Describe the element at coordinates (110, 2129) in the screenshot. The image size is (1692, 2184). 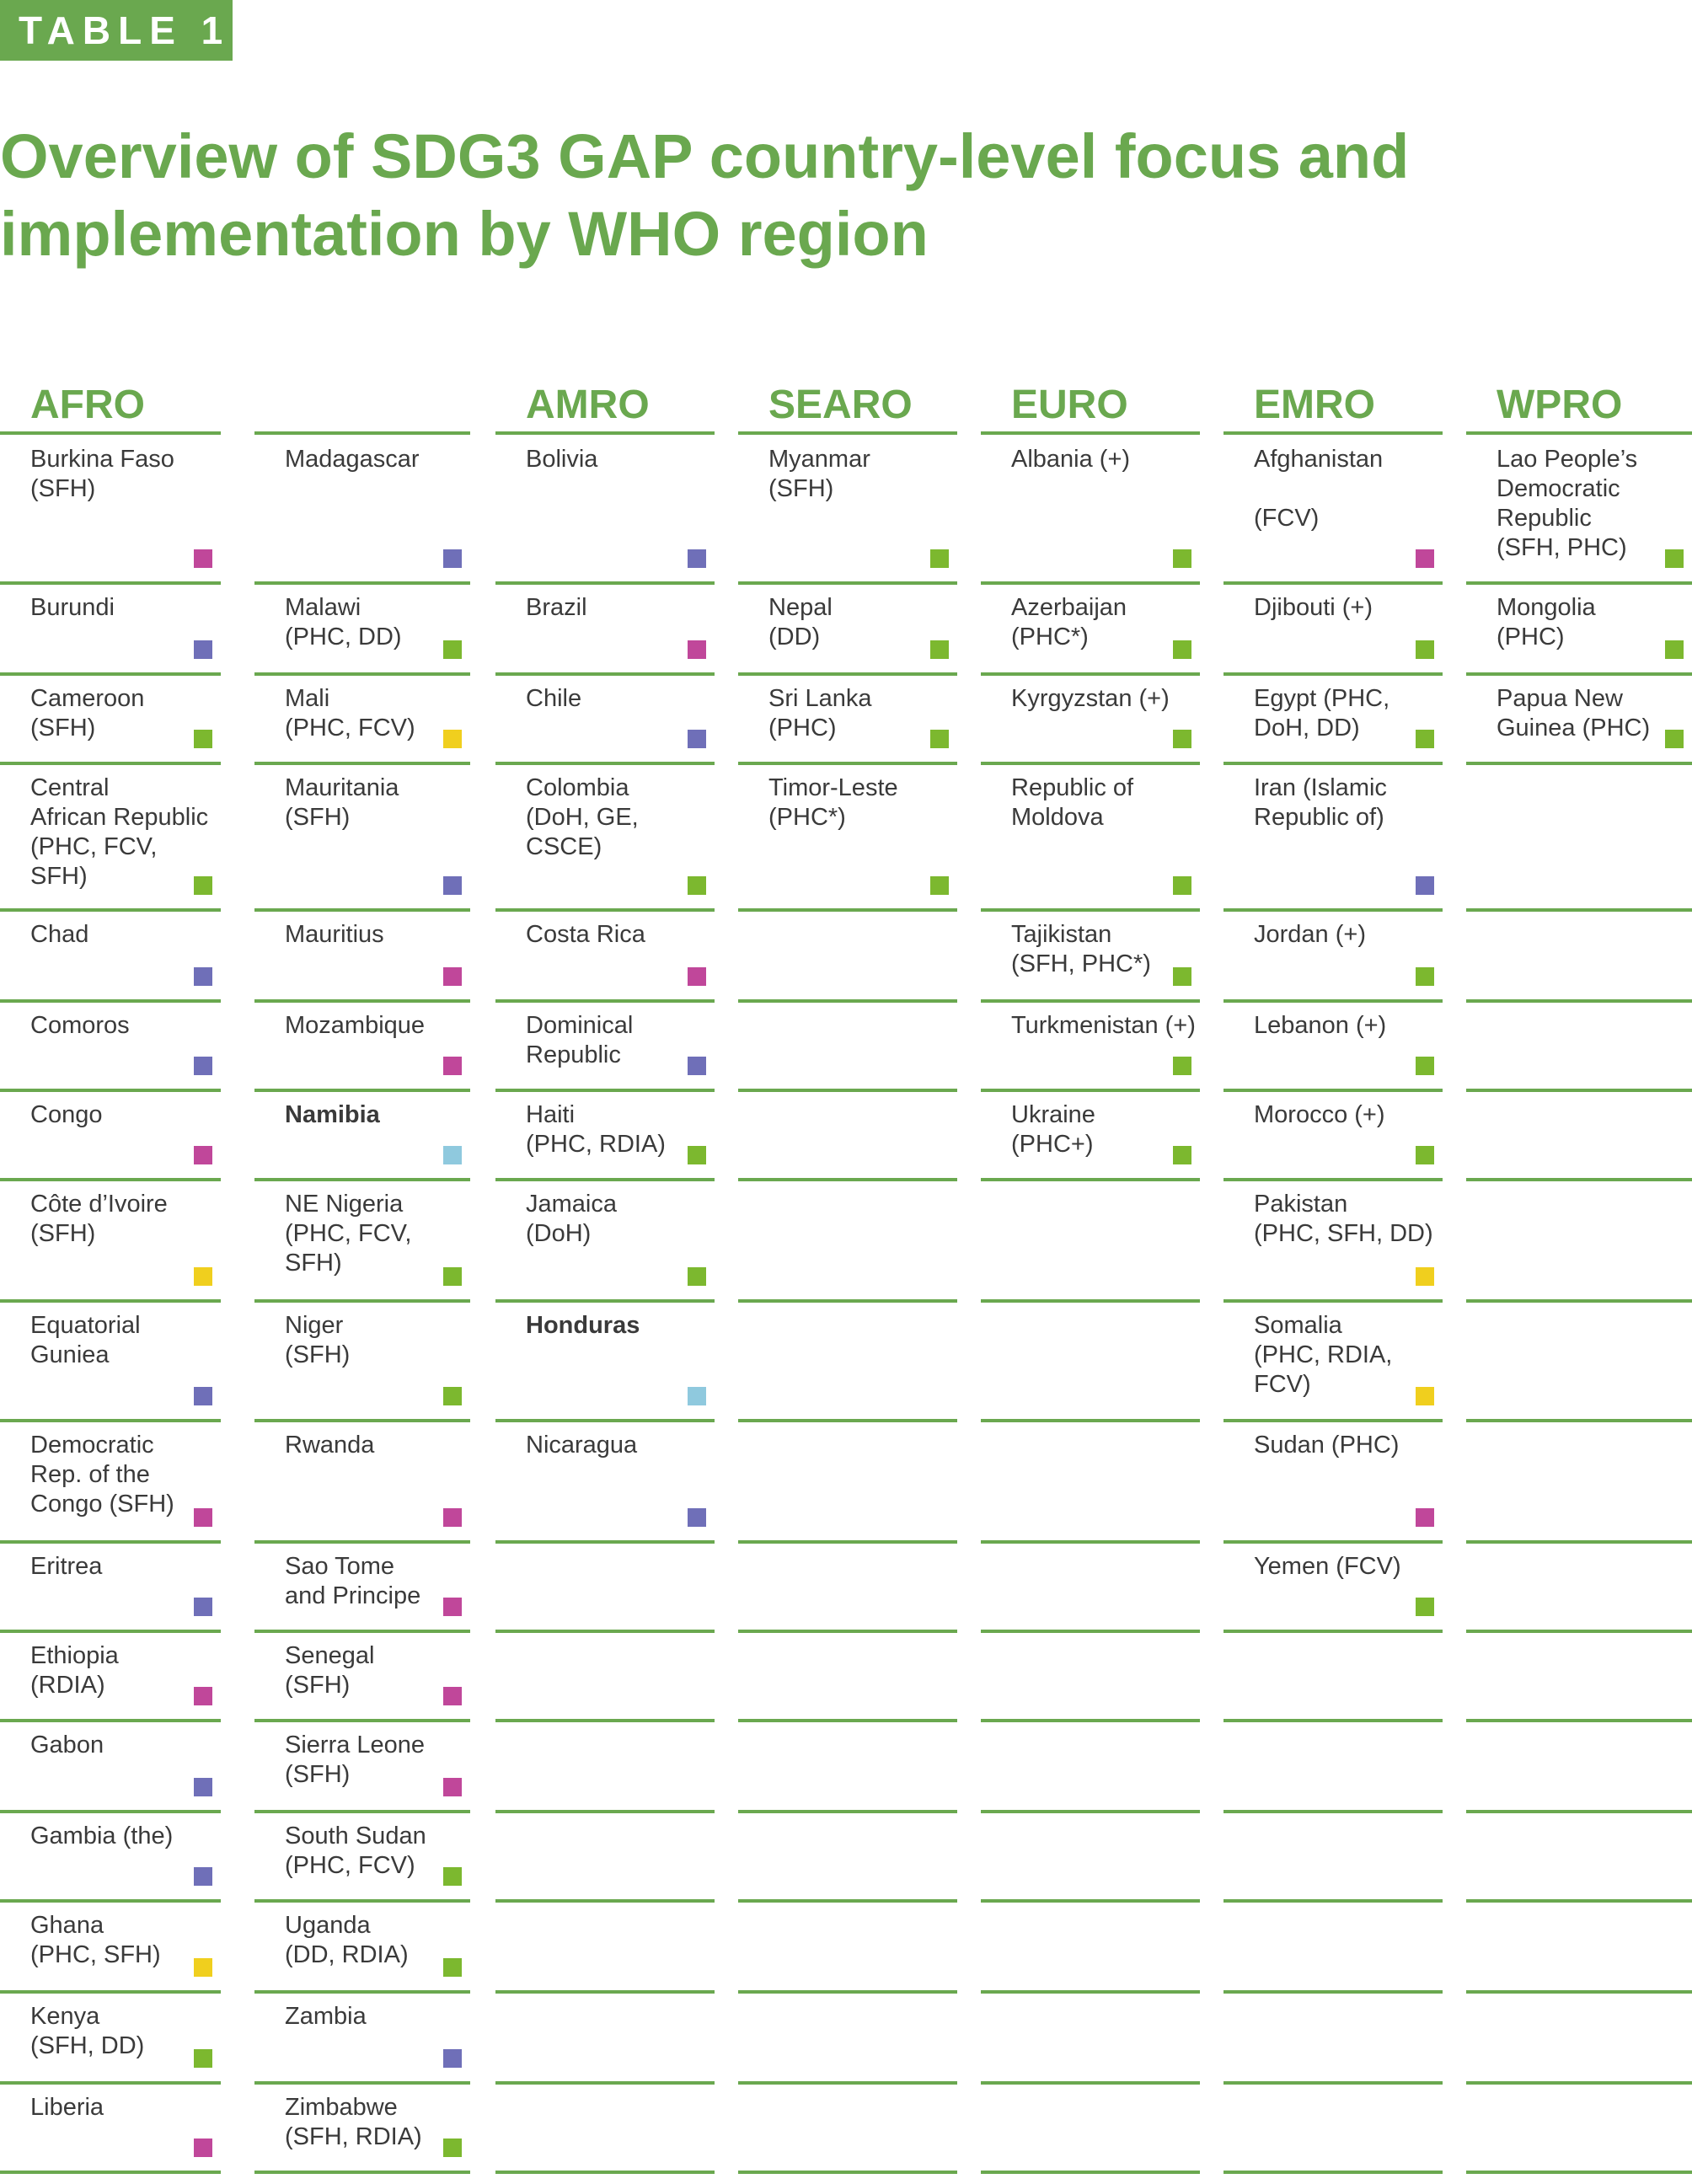
I see `country-cell: Liberia` at that location.